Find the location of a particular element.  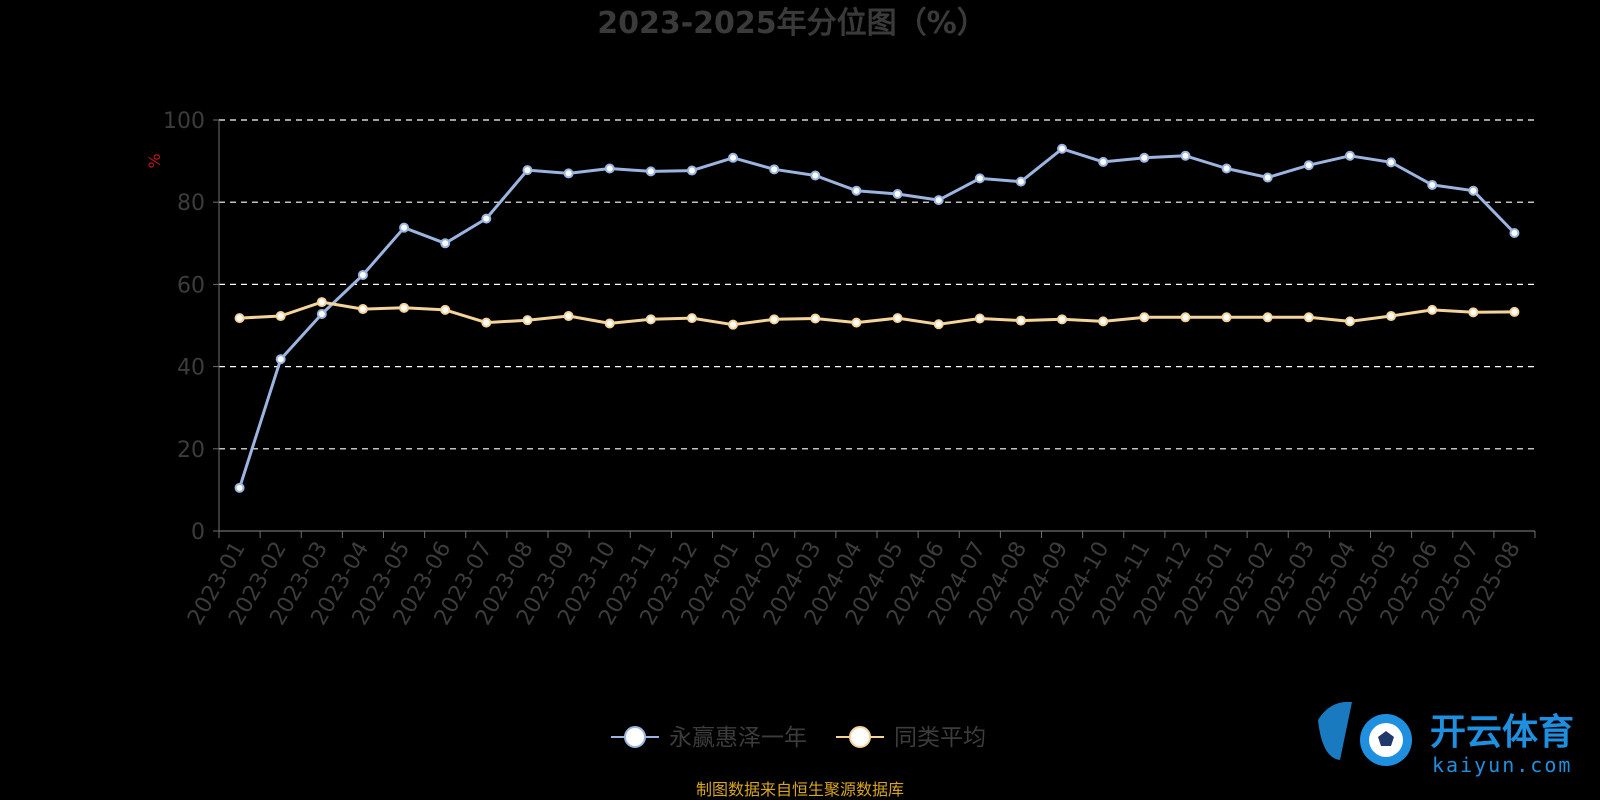

legend-marker-peer-average is located at coordinates (860, 737).